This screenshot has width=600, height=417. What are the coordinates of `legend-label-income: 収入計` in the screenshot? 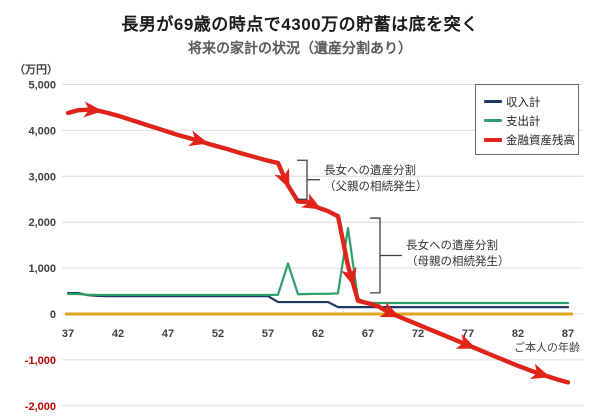 It's located at (523, 102).